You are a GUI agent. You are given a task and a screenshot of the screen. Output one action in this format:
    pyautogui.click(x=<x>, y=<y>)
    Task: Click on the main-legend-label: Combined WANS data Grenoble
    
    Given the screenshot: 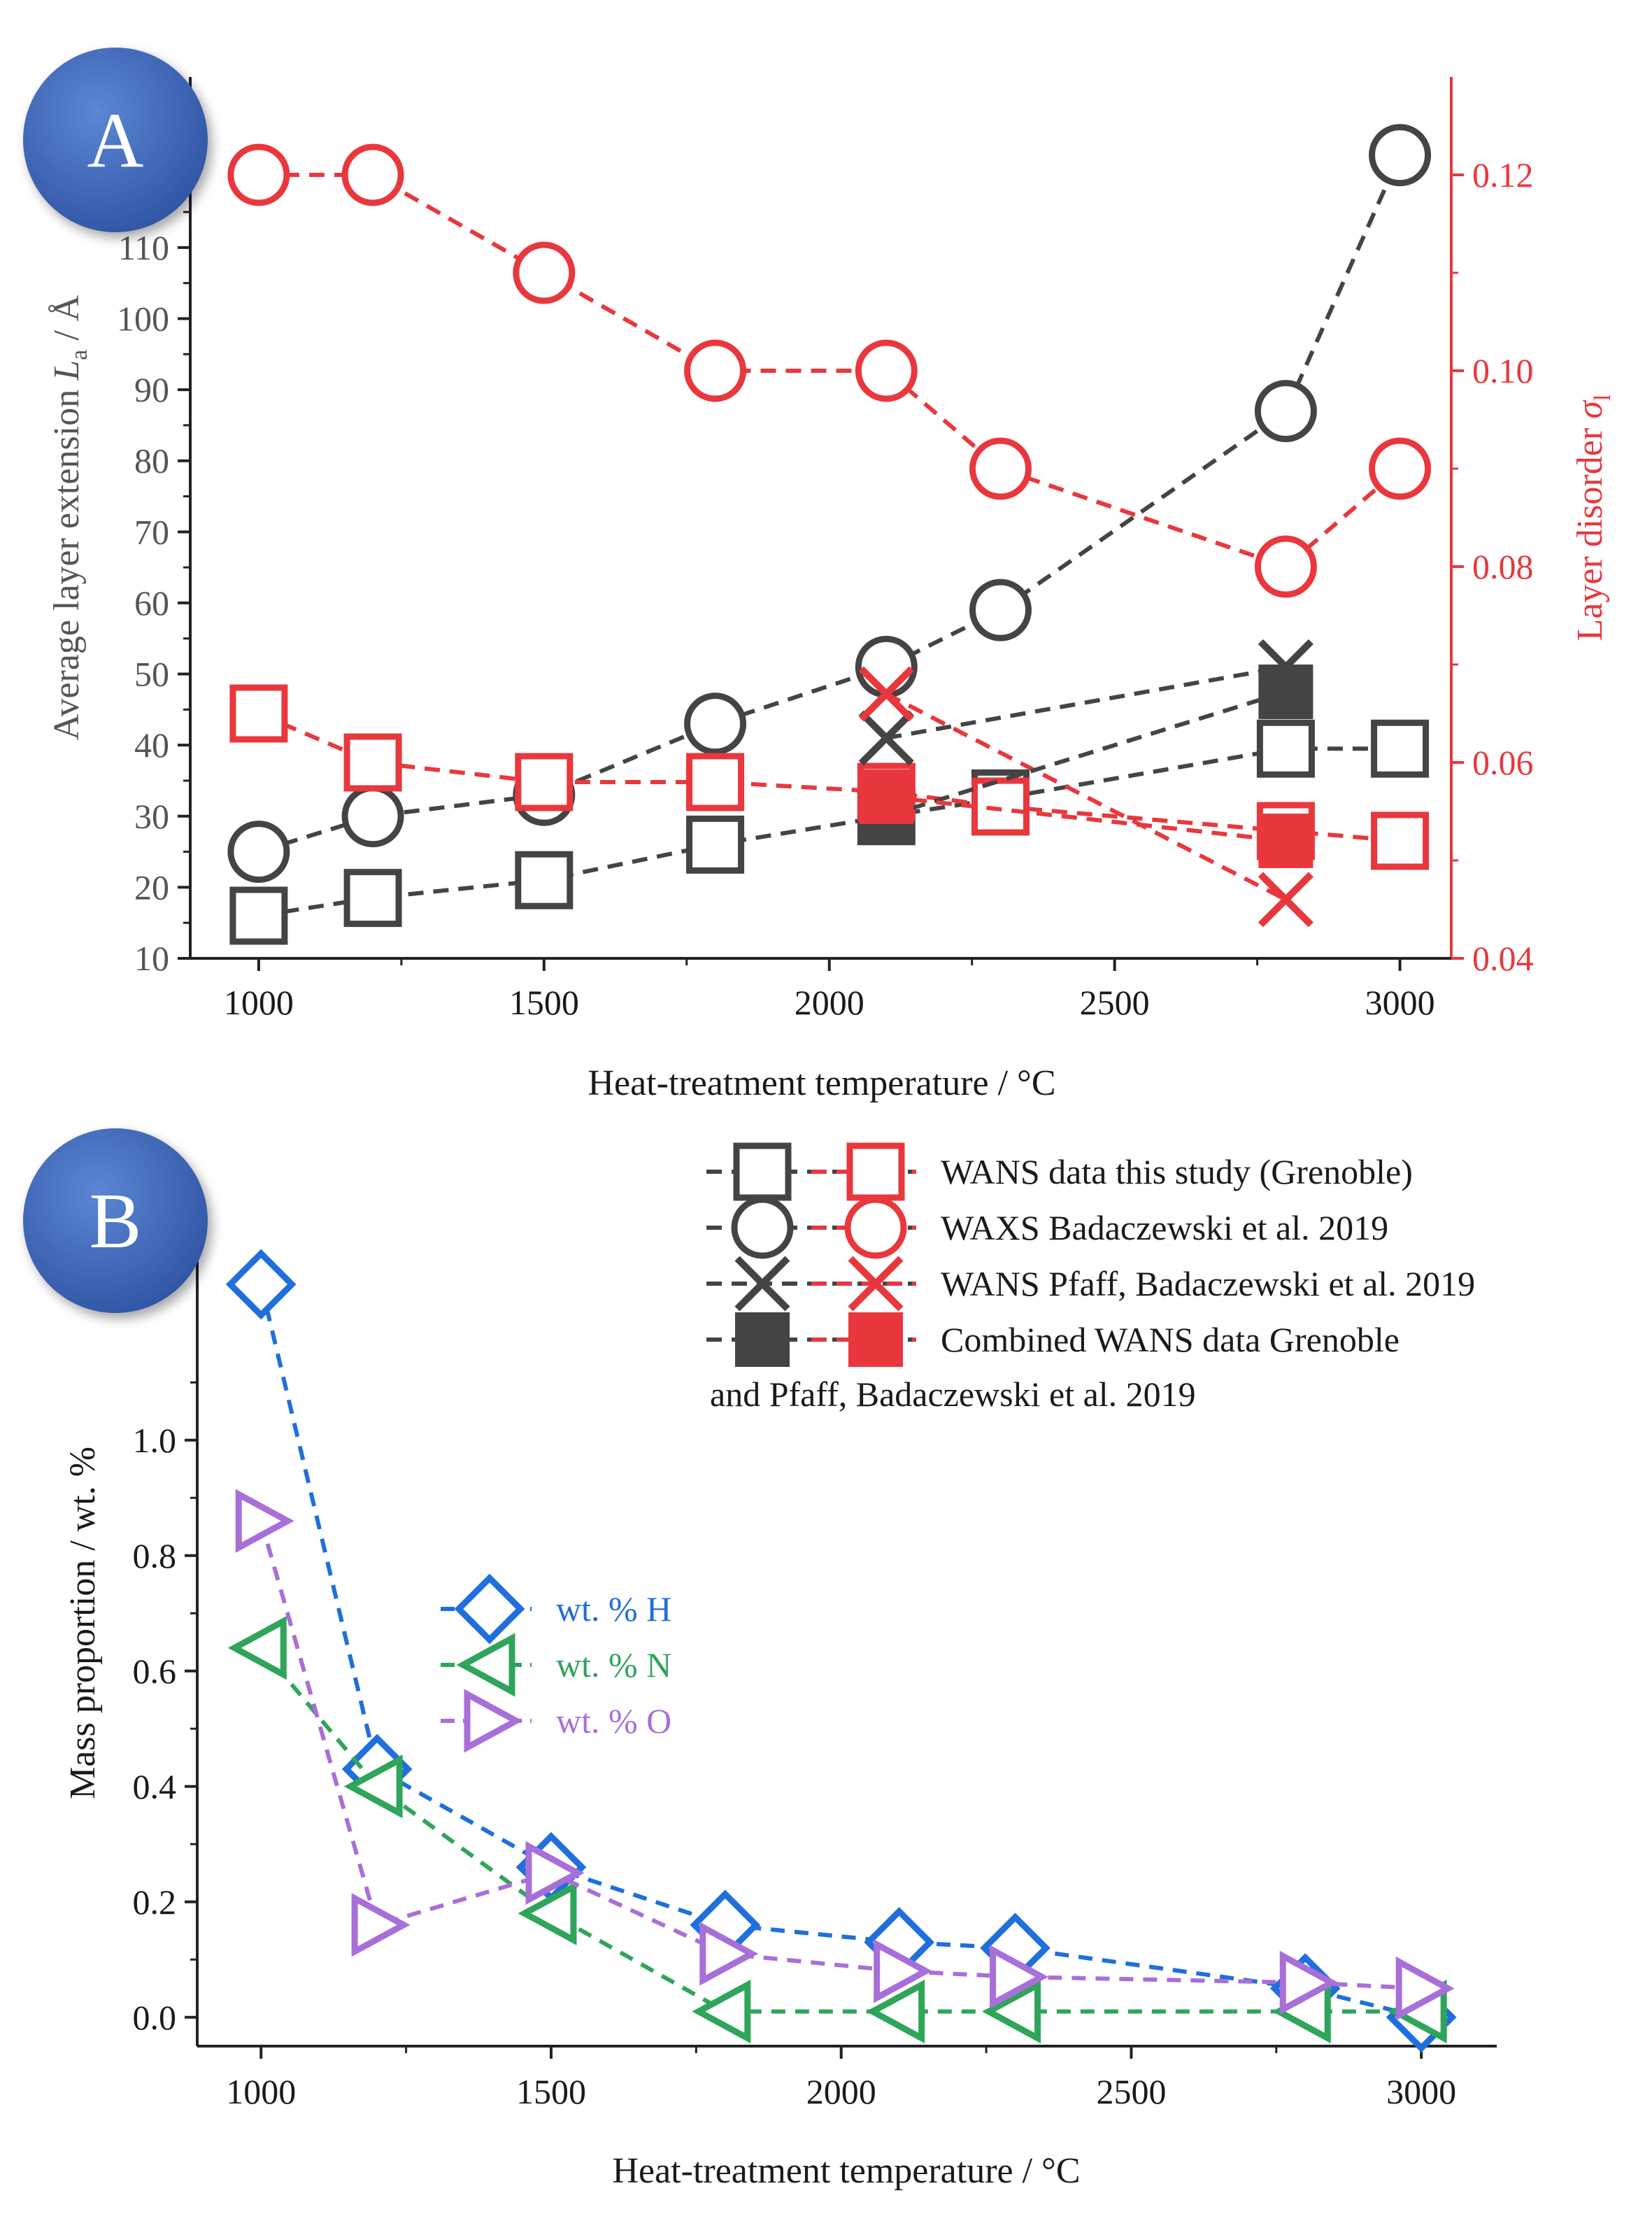 What is the action you would take?
    pyautogui.click(x=1170, y=1339)
    